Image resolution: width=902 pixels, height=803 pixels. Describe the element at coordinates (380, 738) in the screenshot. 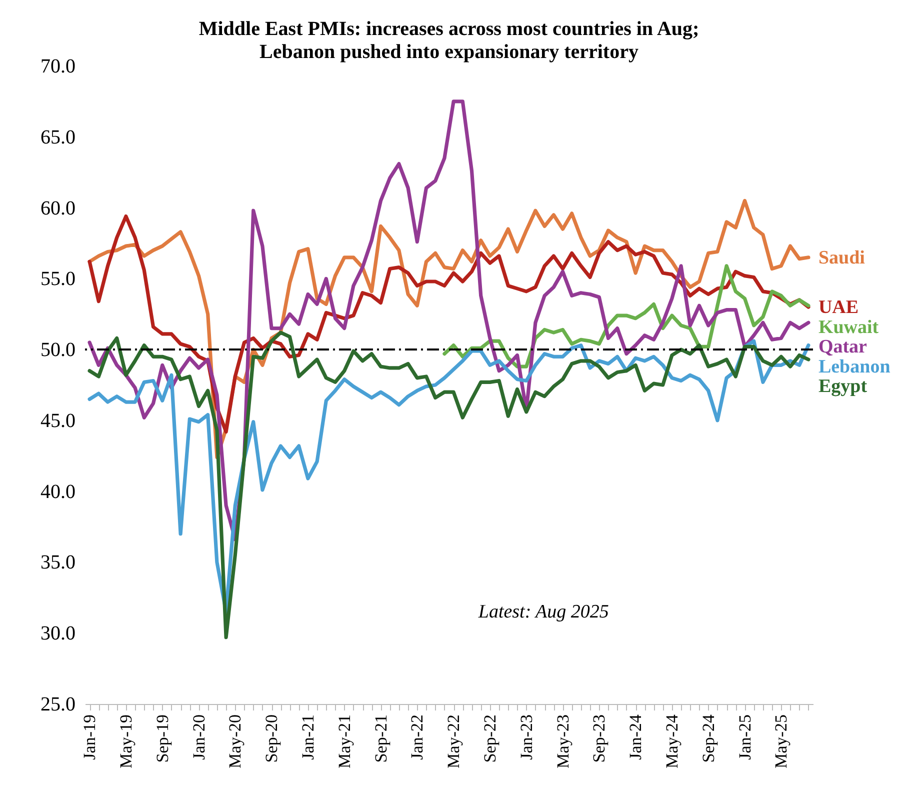

I see `x-tick-label: Sep-21` at that location.